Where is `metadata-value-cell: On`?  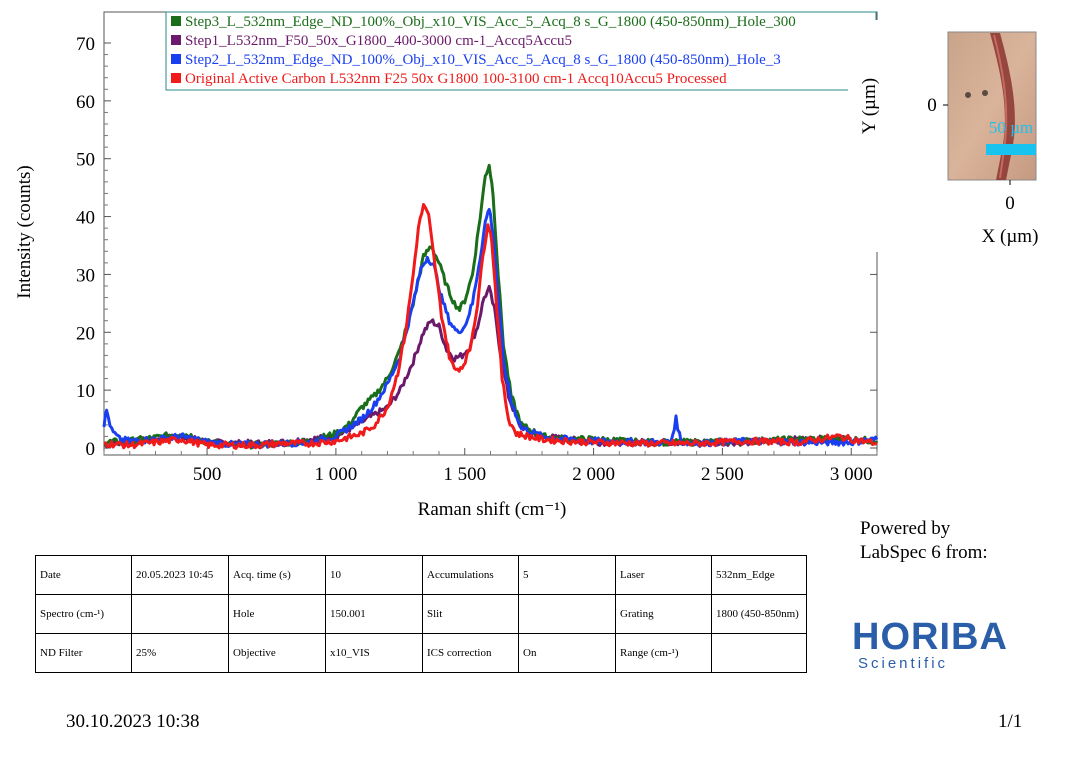
metadata-value-cell: On is located at coordinates (567, 653).